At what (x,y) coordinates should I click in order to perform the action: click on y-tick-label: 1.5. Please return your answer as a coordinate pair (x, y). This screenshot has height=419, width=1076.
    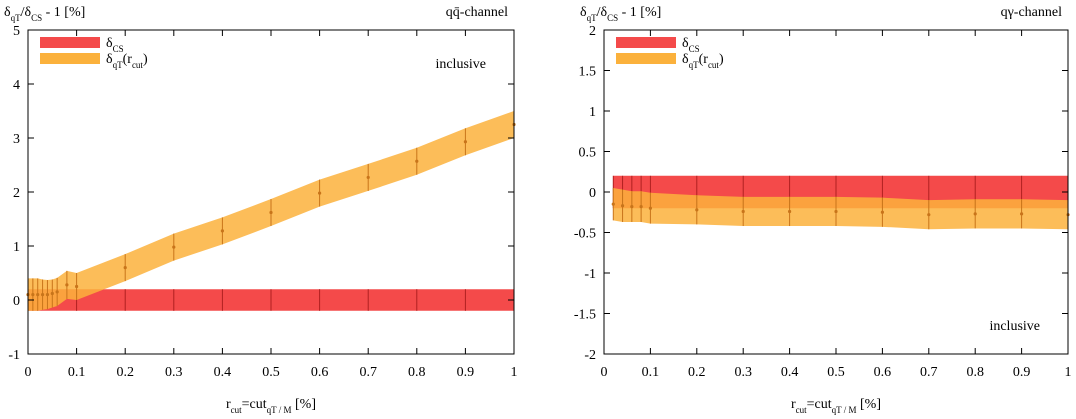
    Looking at the image, I should click on (588, 72).